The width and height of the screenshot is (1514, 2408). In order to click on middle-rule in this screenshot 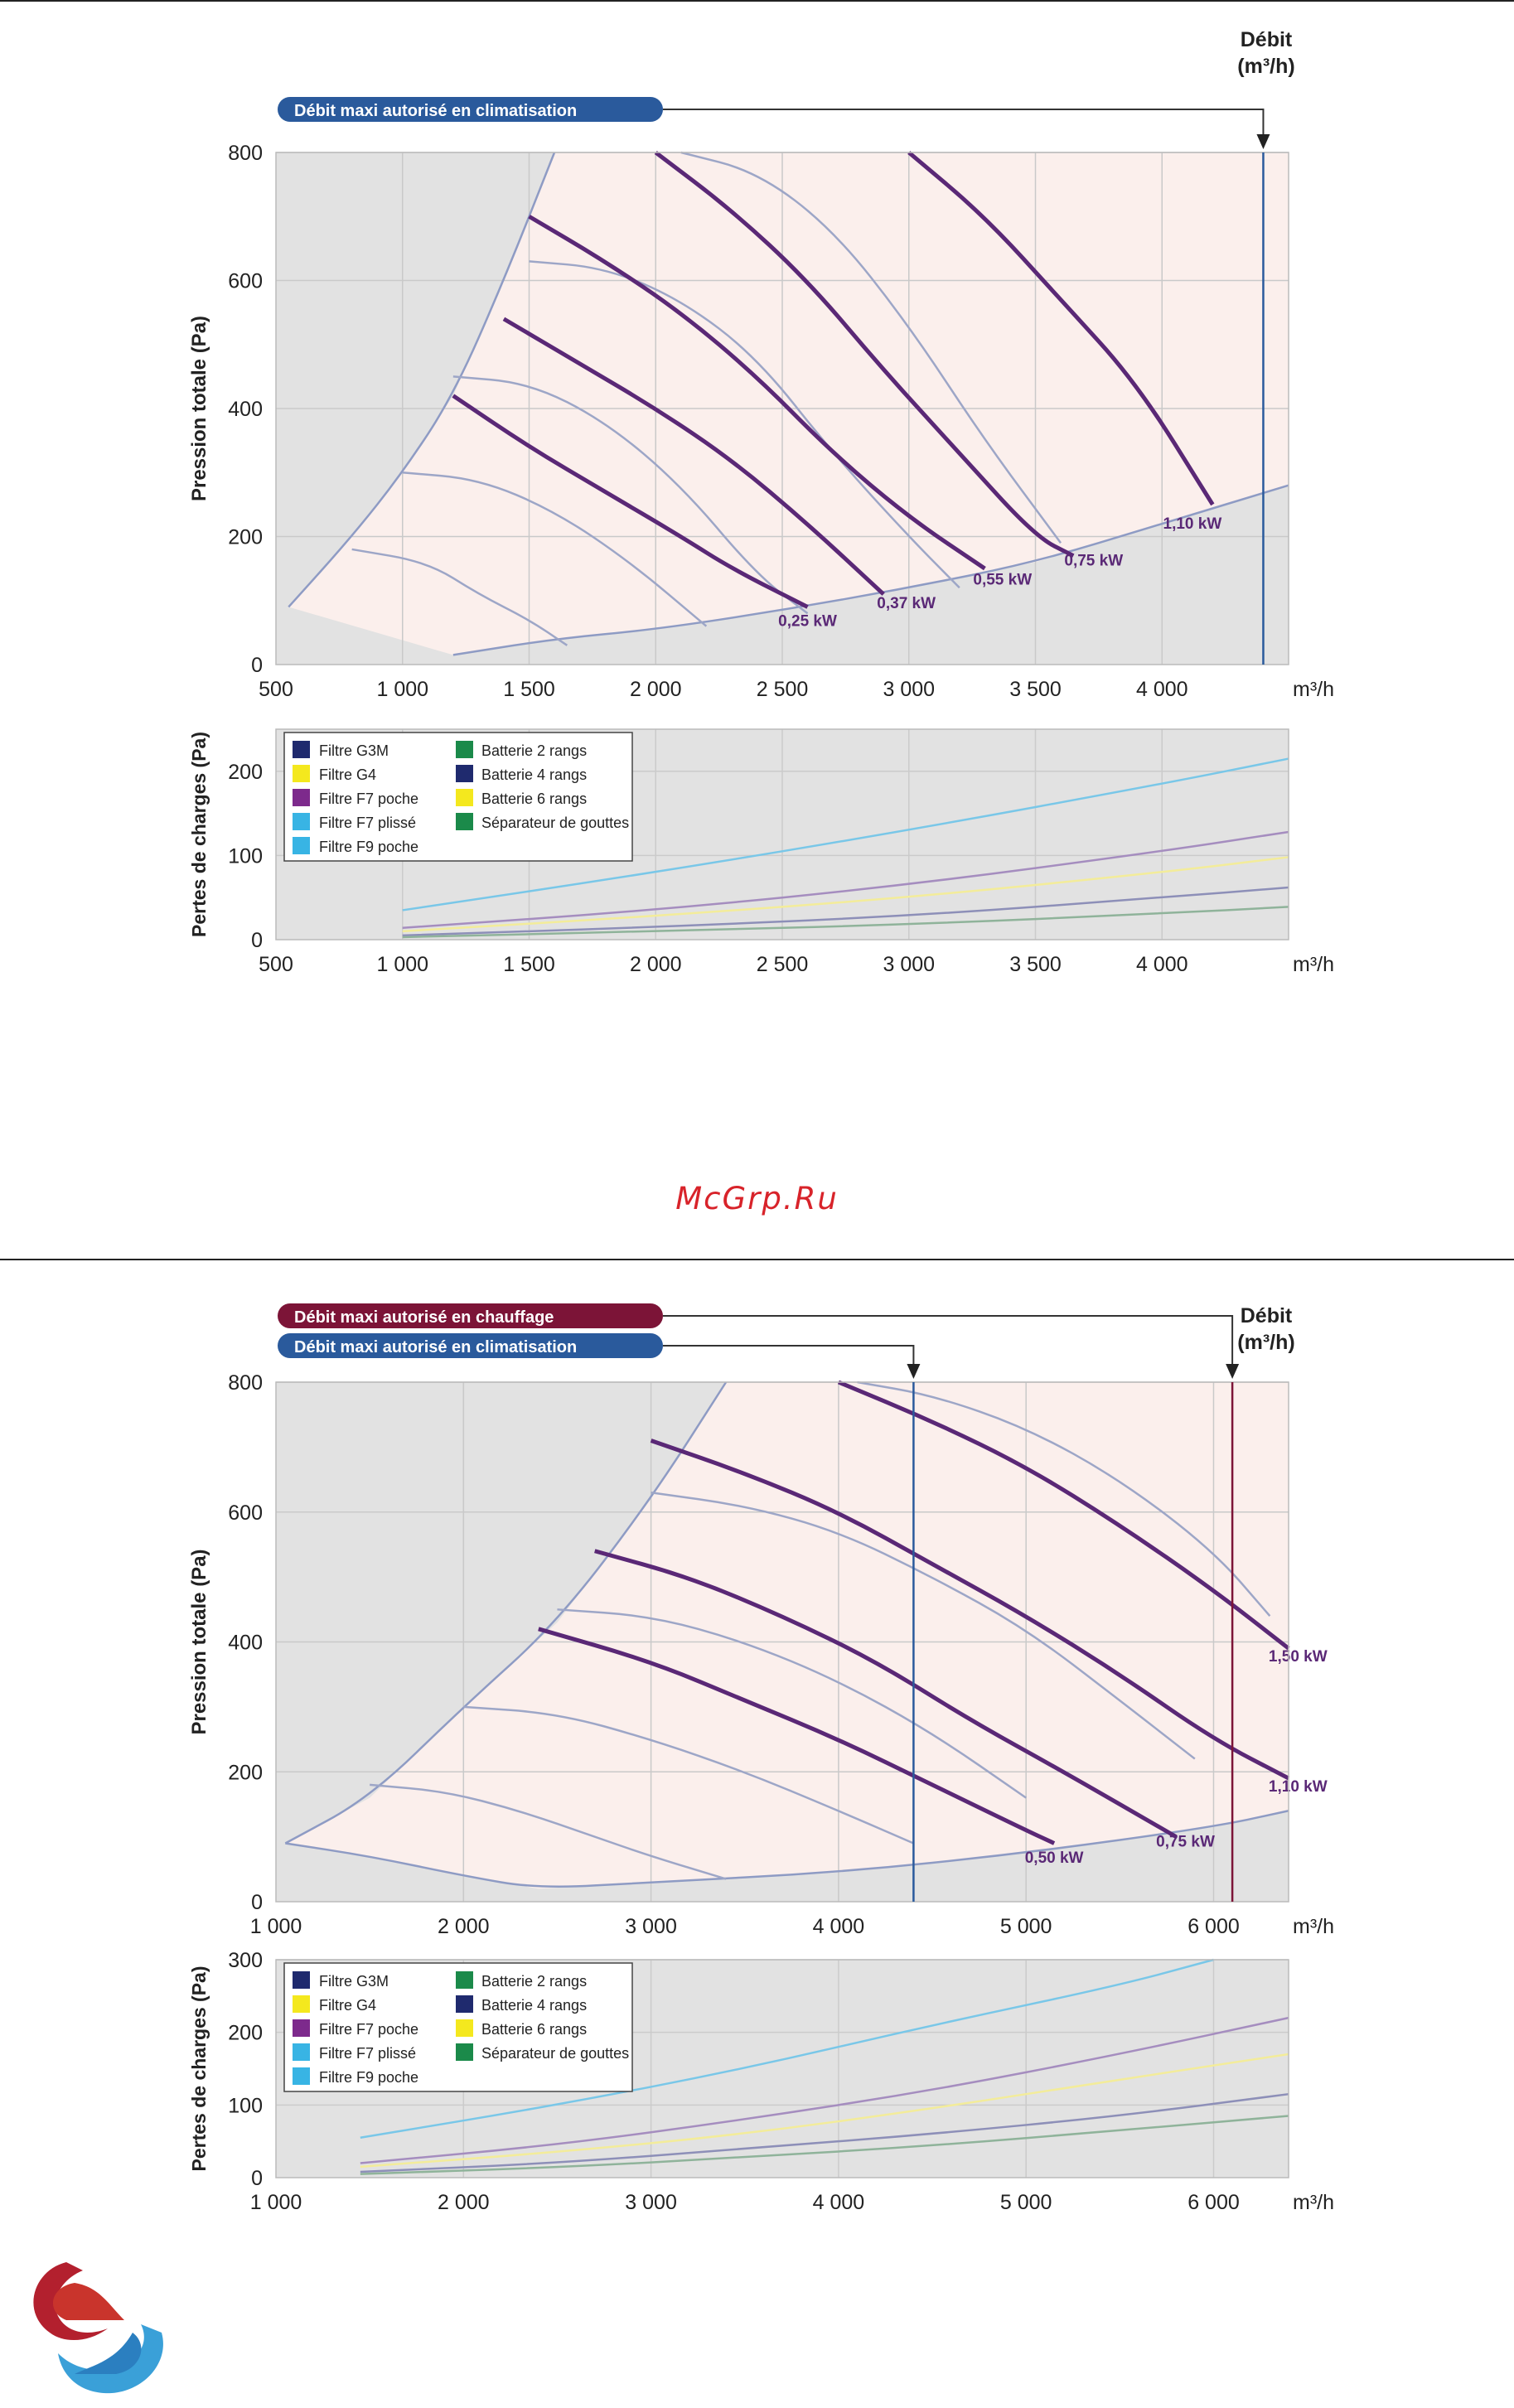, I will do `click(757, 1259)`.